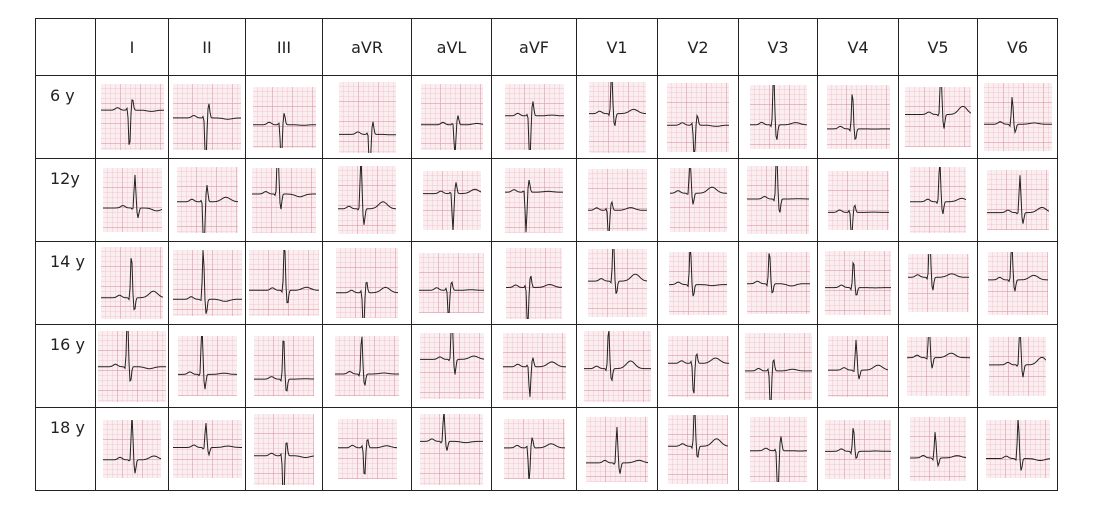 This screenshot has height=513, width=1108. What do you see at coordinates (1017, 47) in the screenshot?
I see `lead-header: V6` at bounding box center [1017, 47].